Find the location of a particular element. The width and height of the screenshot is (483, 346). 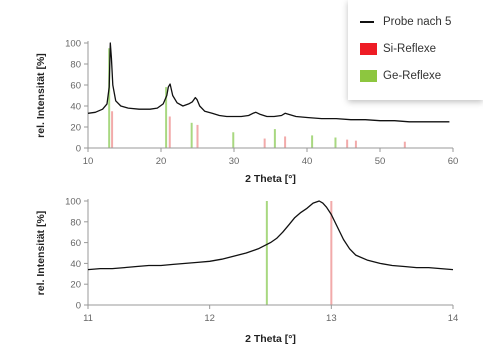

legend-item-ge: Ge-Reflexe is located at coordinates (400, 76).